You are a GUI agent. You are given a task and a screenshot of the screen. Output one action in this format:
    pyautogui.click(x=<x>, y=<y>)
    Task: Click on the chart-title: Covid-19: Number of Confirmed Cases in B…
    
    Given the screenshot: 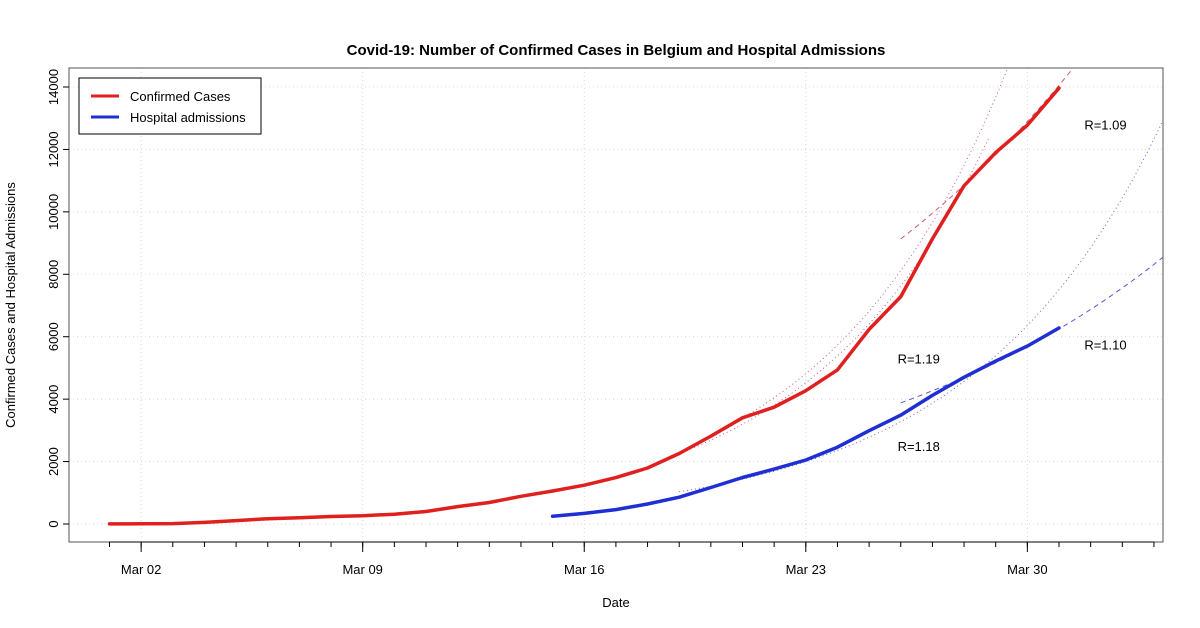 What is the action you would take?
    pyautogui.click(x=616, y=50)
    